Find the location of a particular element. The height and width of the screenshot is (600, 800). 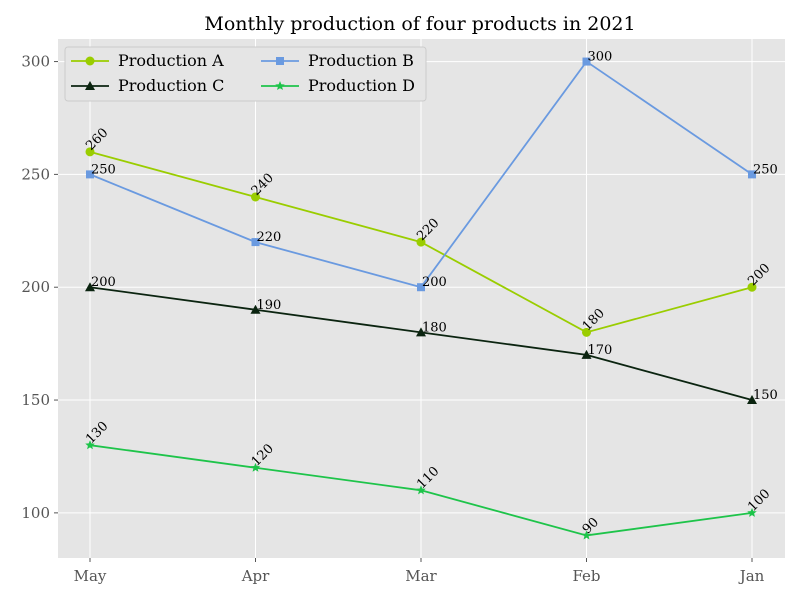

production-d-legend-label: Production D is located at coordinates (361, 85).